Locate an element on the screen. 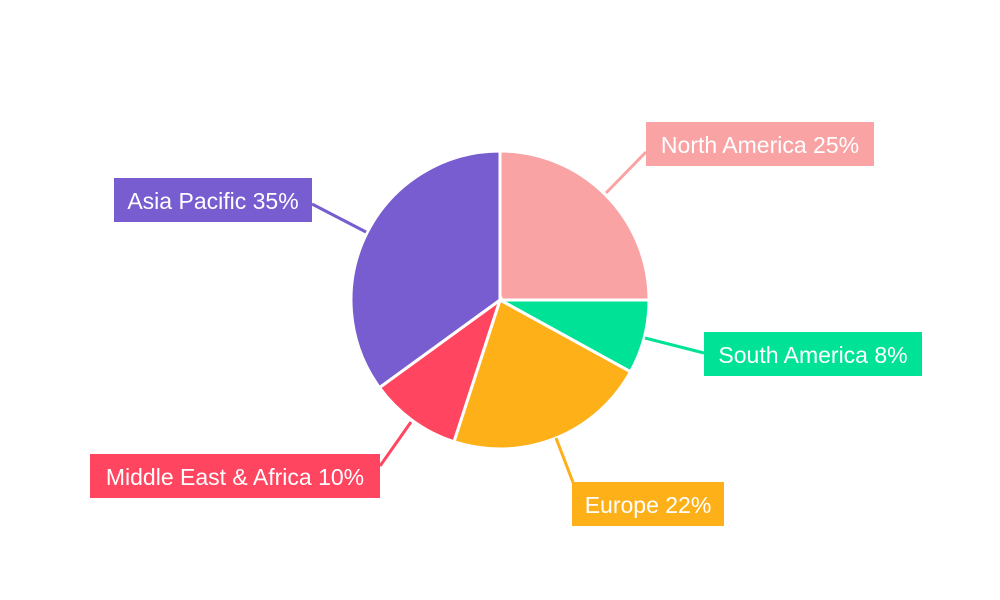 The width and height of the screenshot is (1000, 600). slice-north-america is located at coordinates (574, 225).